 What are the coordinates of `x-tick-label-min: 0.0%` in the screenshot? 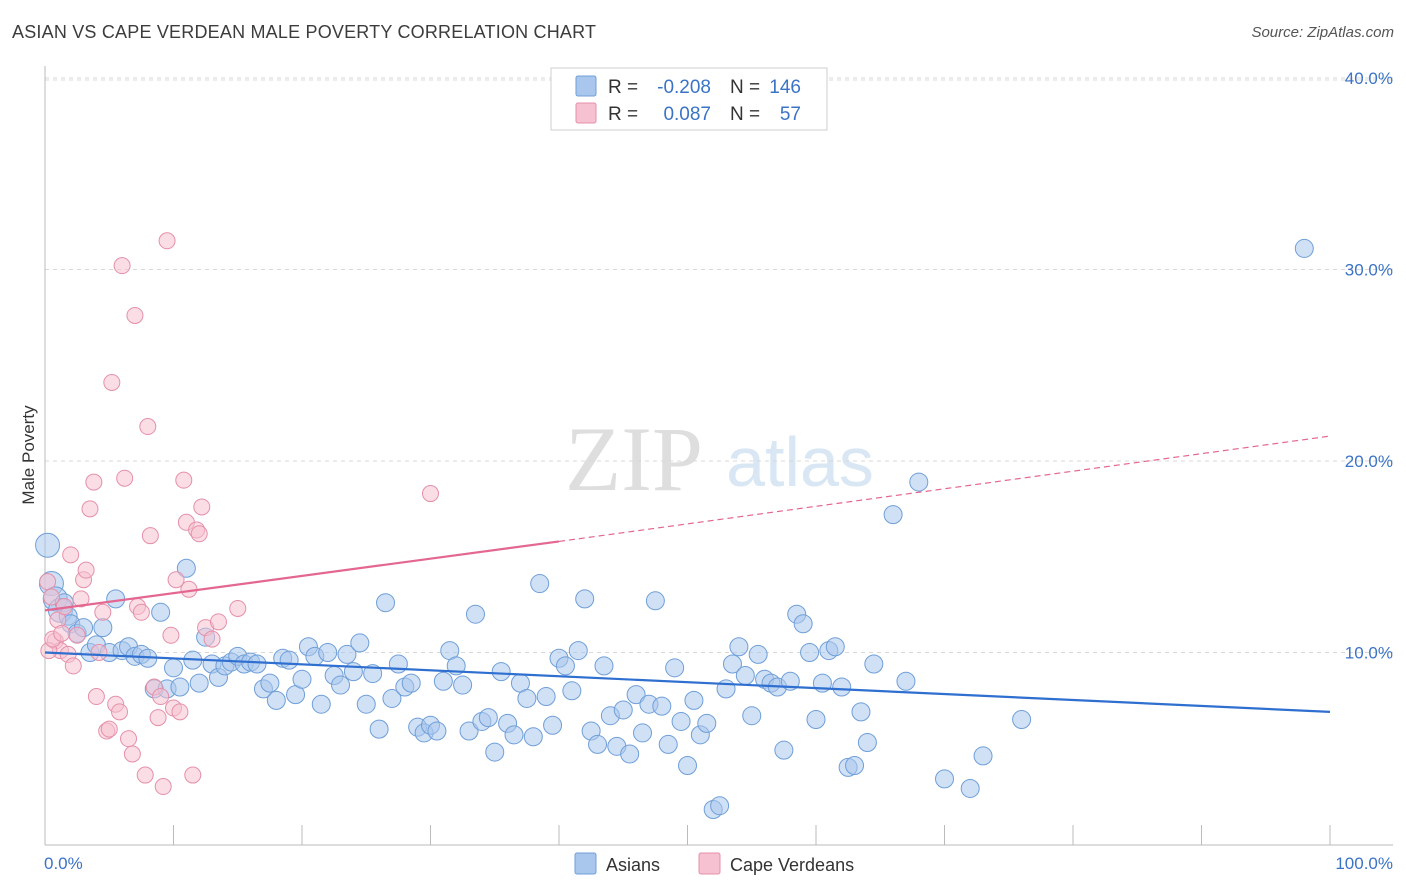 It's located at (63, 863).